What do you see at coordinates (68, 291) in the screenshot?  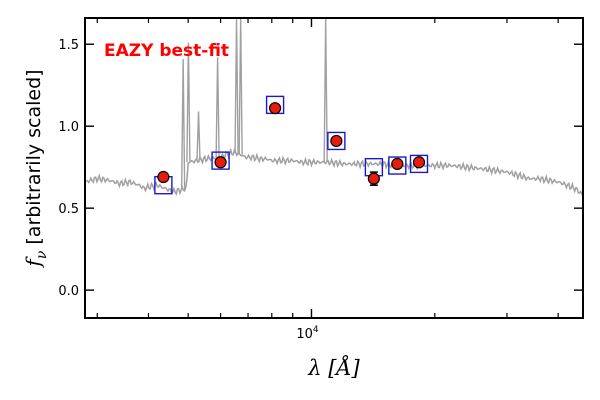 I see `y-tick-label: 0.0` at bounding box center [68, 291].